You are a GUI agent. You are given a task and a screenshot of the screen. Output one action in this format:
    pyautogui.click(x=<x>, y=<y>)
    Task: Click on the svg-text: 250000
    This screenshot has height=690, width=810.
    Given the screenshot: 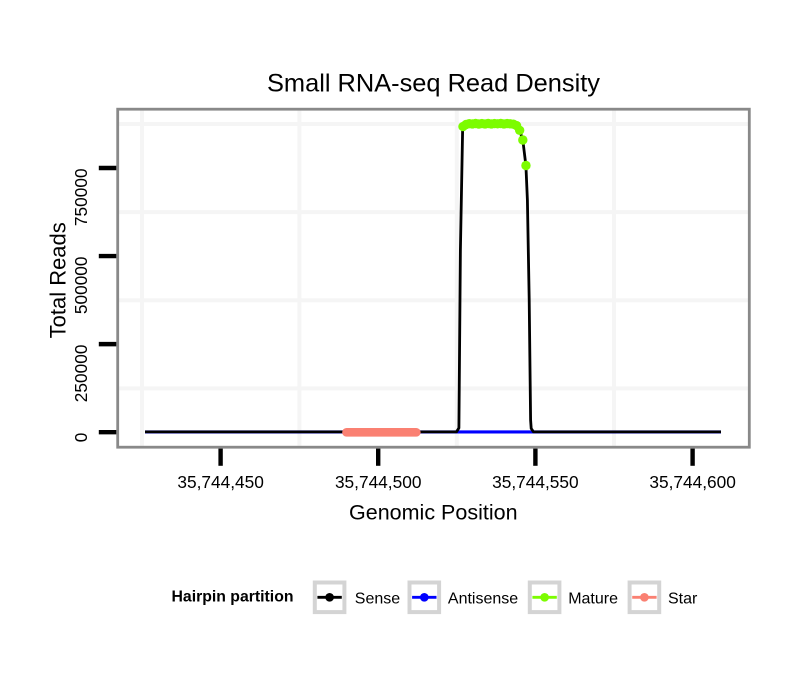 What is the action you would take?
    pyautogui.click(x=81, y=374)
    